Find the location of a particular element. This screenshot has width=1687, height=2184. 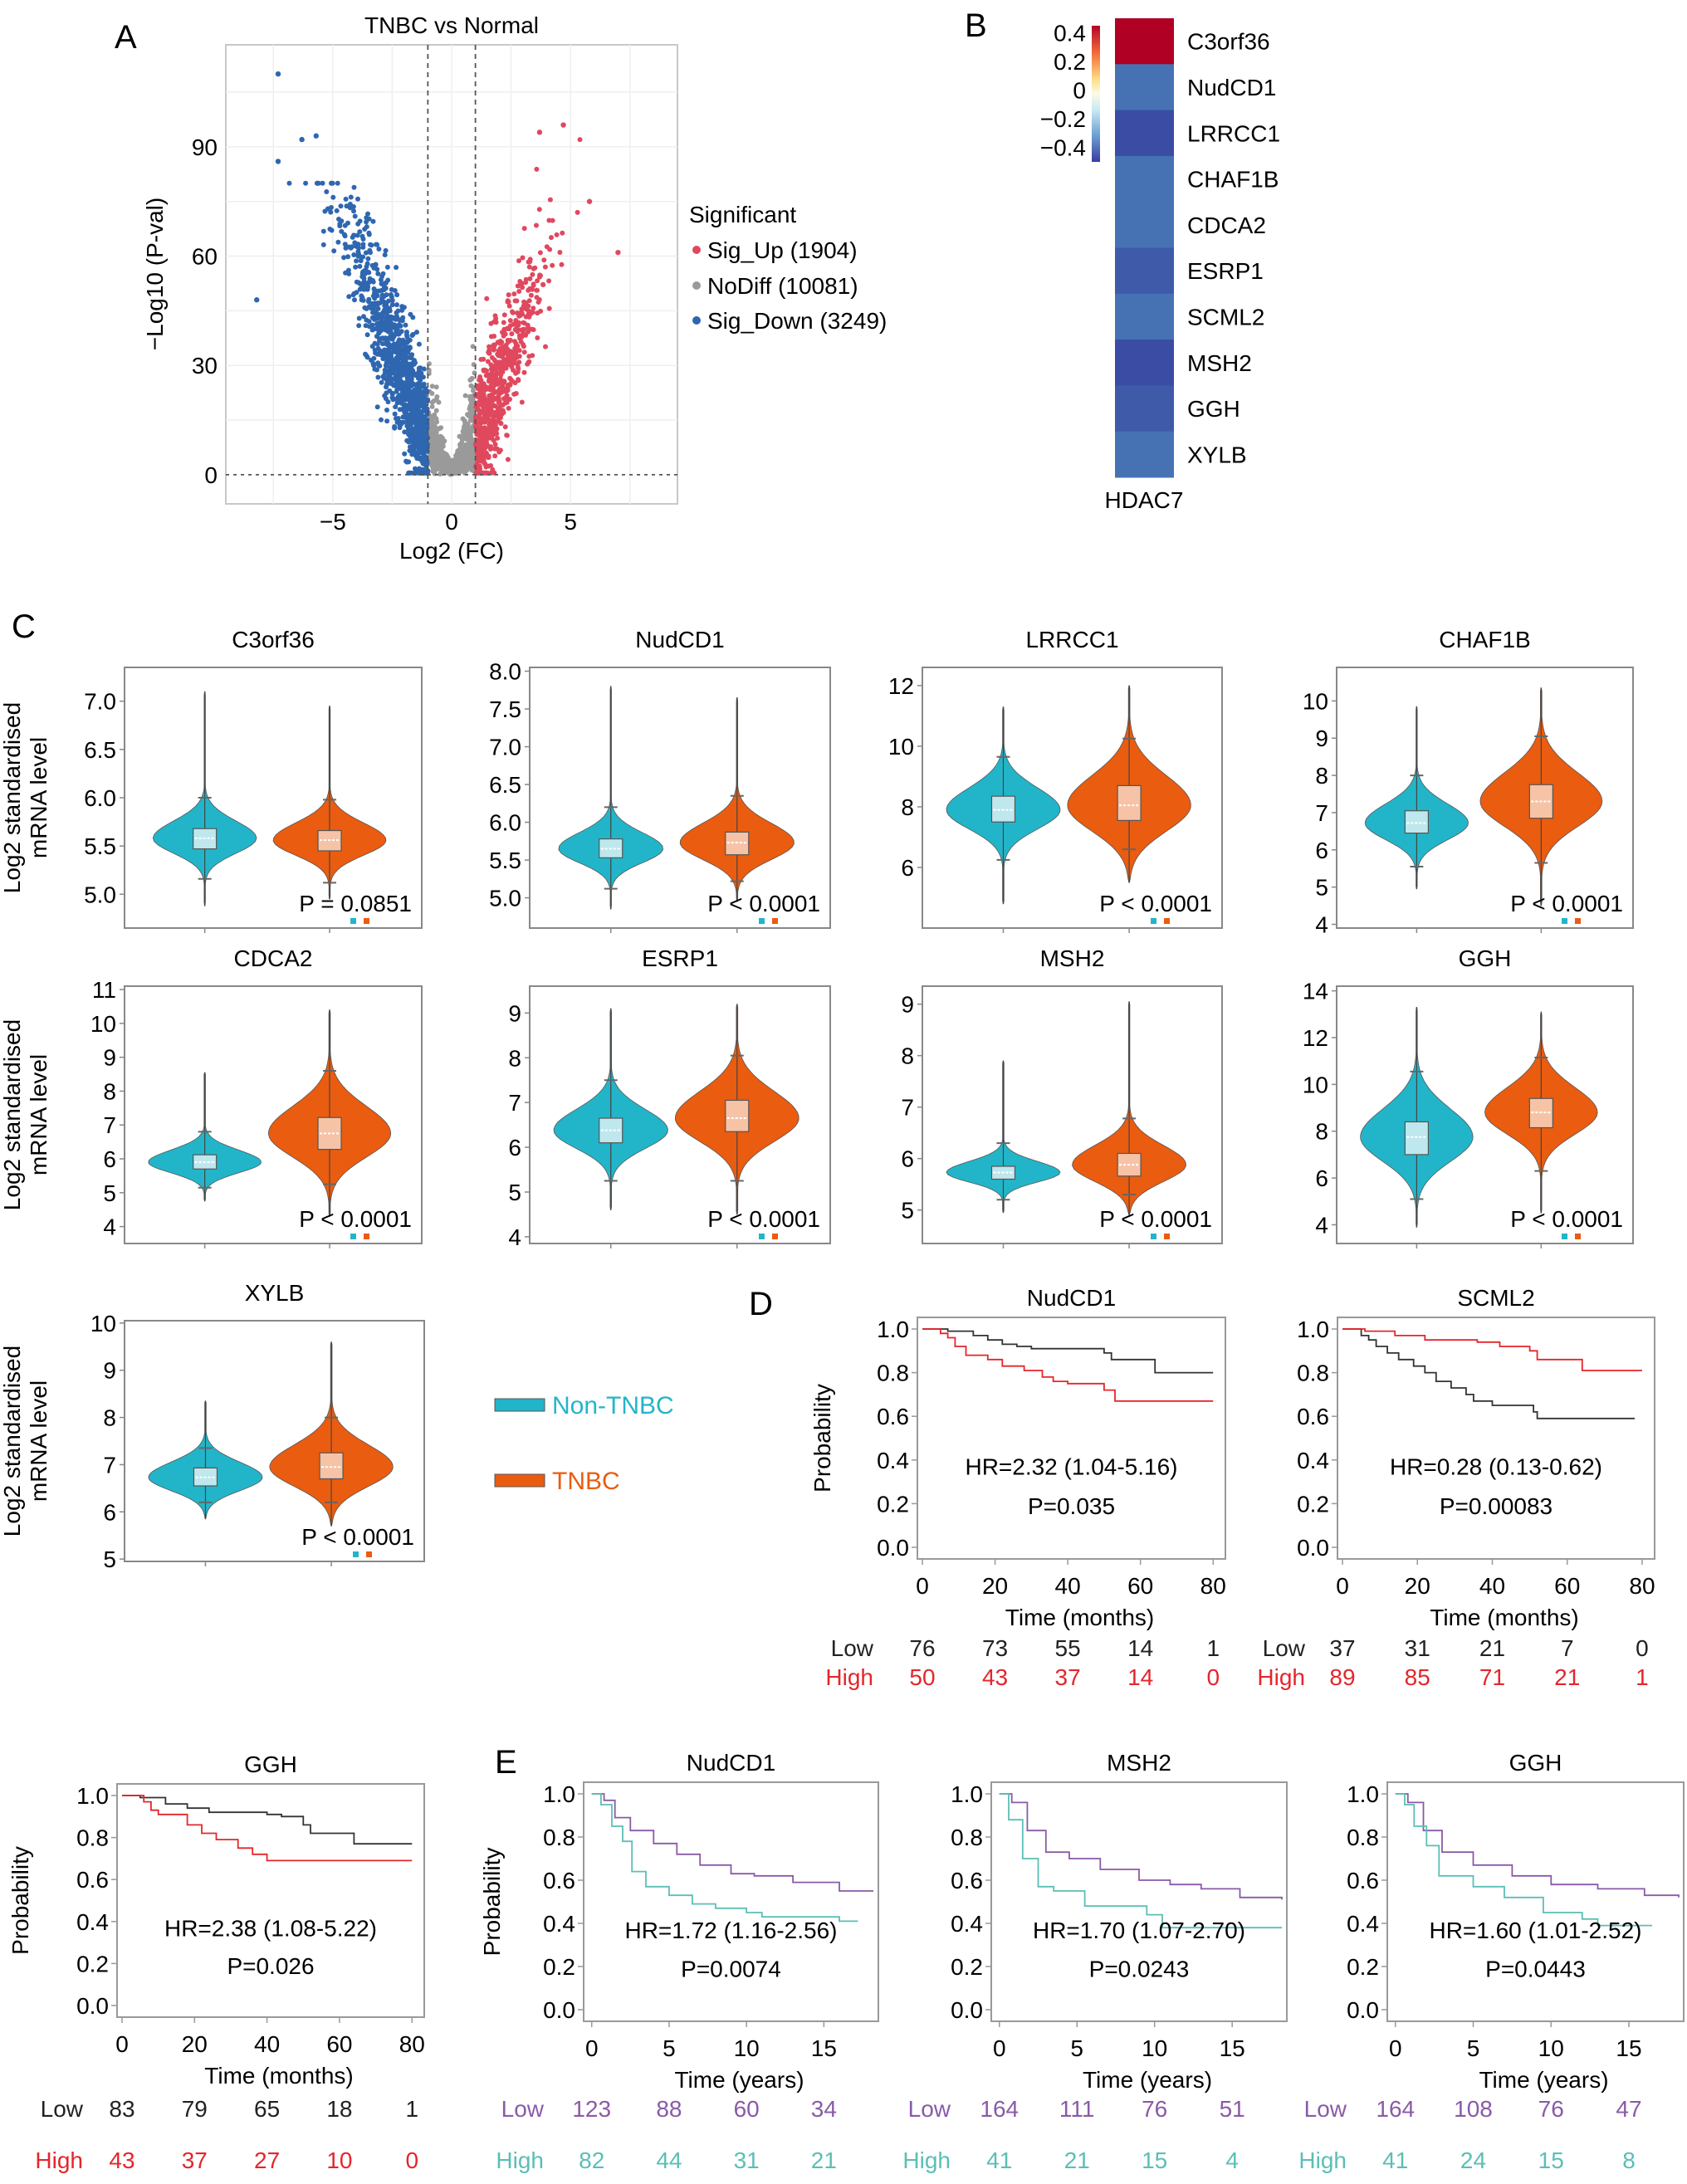

at-risk-count: 15 is located at coordinates (1551, 2160).